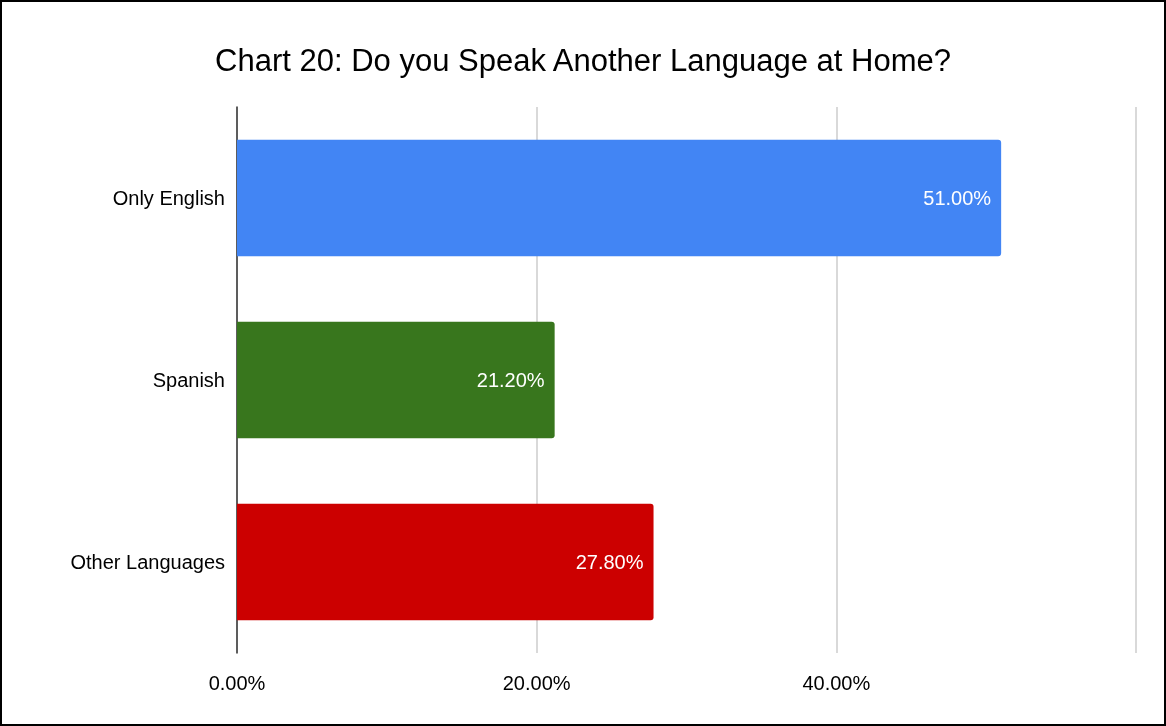  What do you see at coordinates (583, 60) in the screenshot?
I see `chart-title: Chart 20: Do you Speak Another Language at Home?` at bounding box center [583, 60].